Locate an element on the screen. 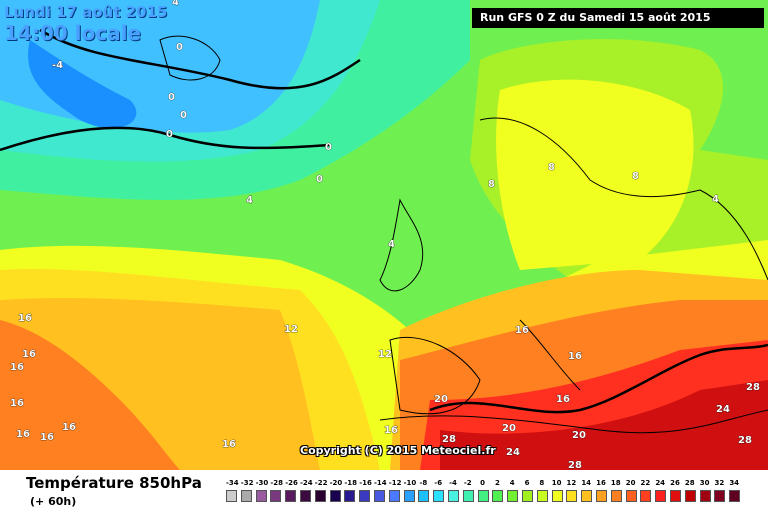 Image resolution: width=768 pixels, height=512 pixels. run-info-bar: Run GFS 0 Z du Samedi 15 août 2015 is located at coordinates (618, 18).